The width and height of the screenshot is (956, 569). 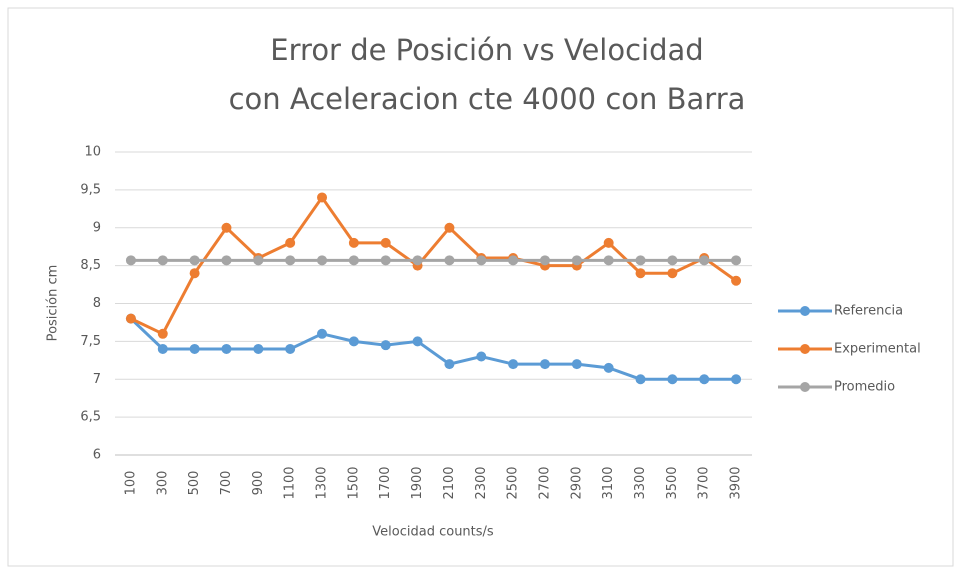 I want to click on x-tick-label: 700, so click(x=226, y=483).